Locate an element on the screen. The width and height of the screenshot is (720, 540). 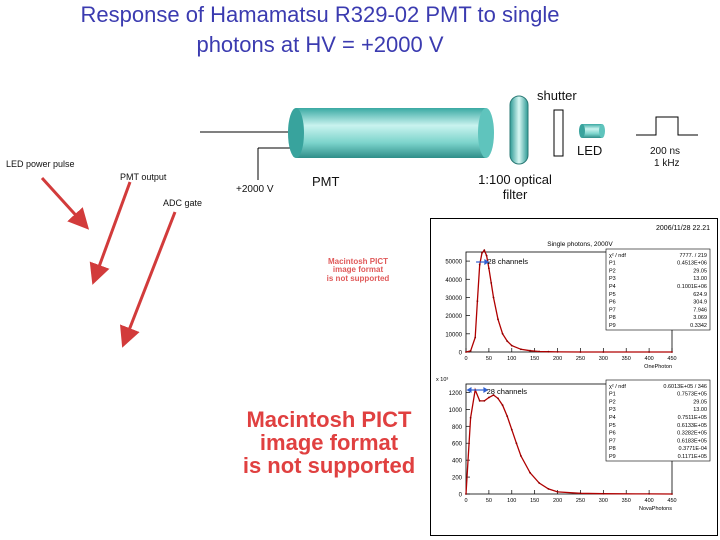
top-xtick-label: 400 is located at coordinates (649, 359).